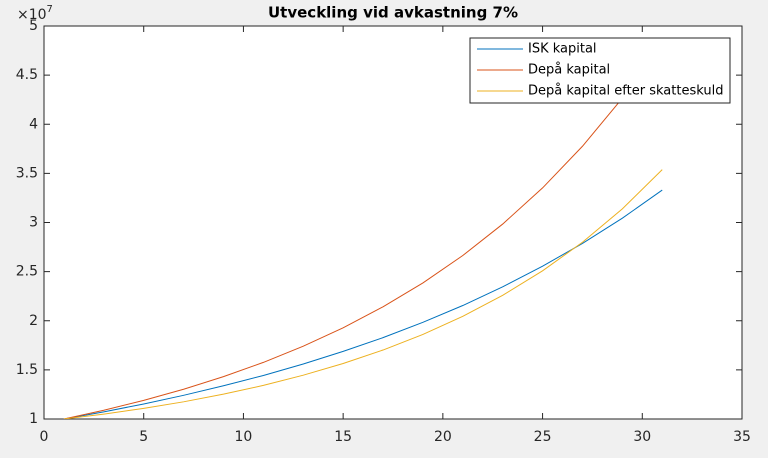 Image resolution: width=768 pixels, height=458 pixels. Describe the element at coordinates (27, 75) in the screenshot. I see `y-tick-label: 4.5` at that location.